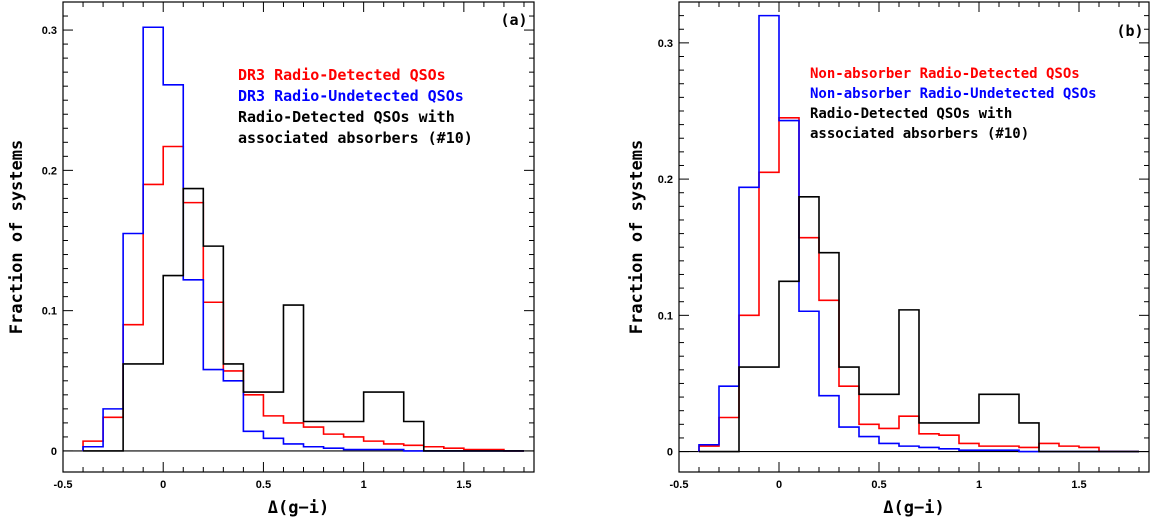  What do you see at coordinates (945, 74) in the screenshot?
I see `legend-entry: Non-absorber Radio-Detected QSOs` at bounding box center [945, 74].